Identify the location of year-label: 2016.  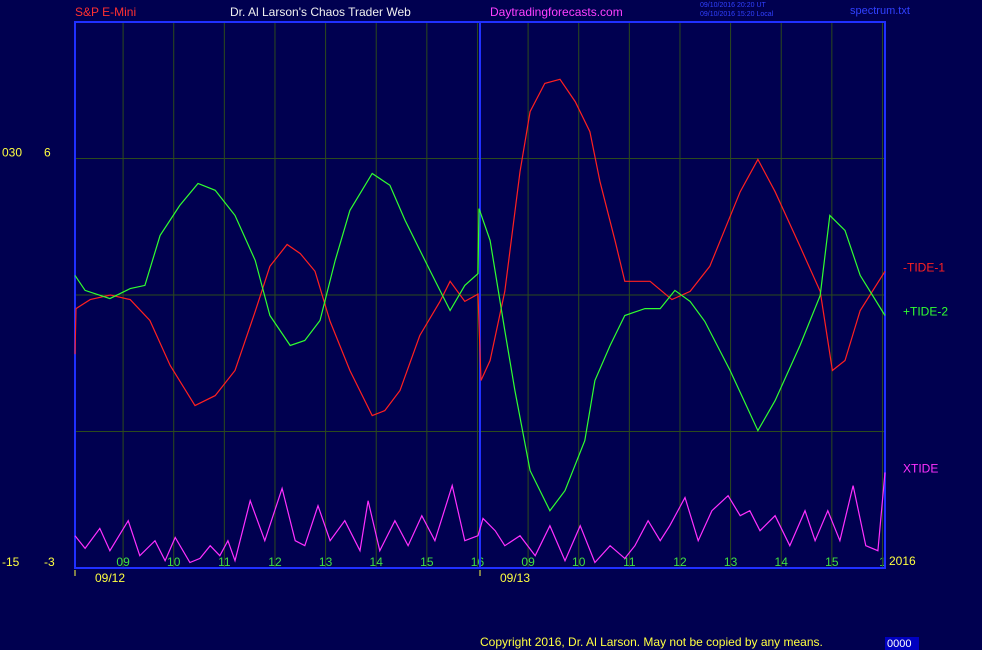
(902, 561).